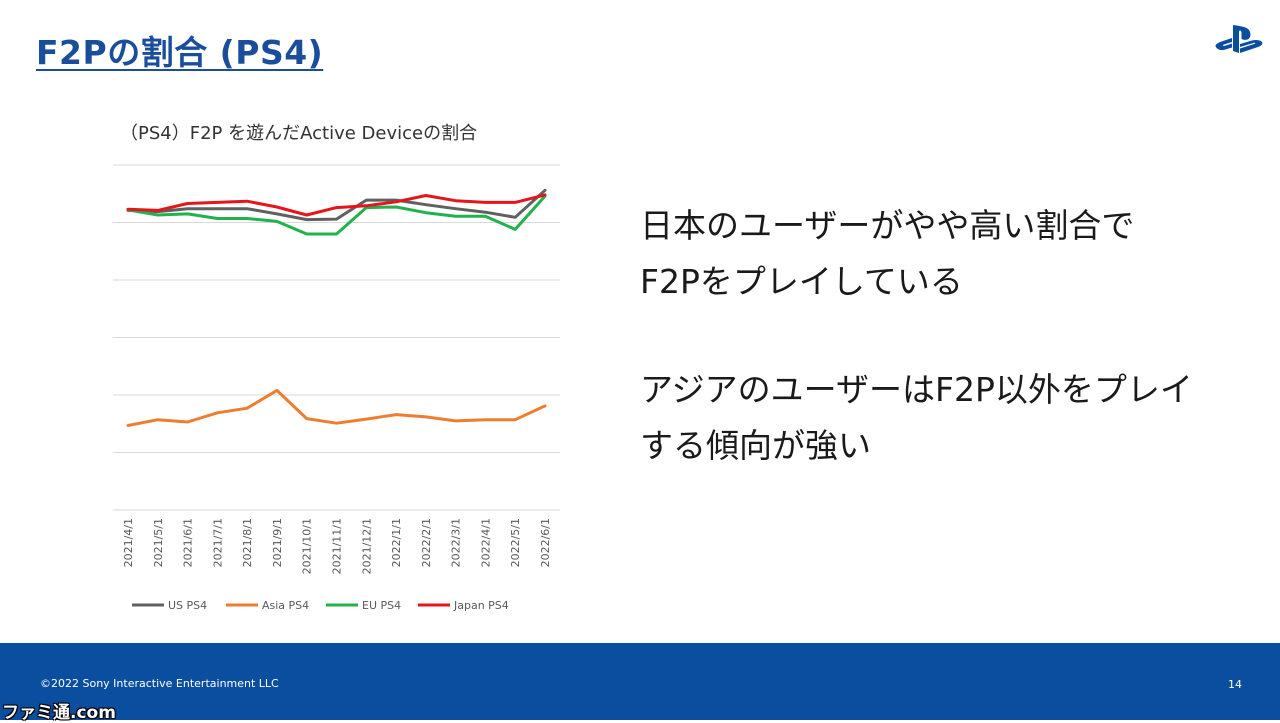  I want to click on series-line-us-ps4, so click(336, 205).